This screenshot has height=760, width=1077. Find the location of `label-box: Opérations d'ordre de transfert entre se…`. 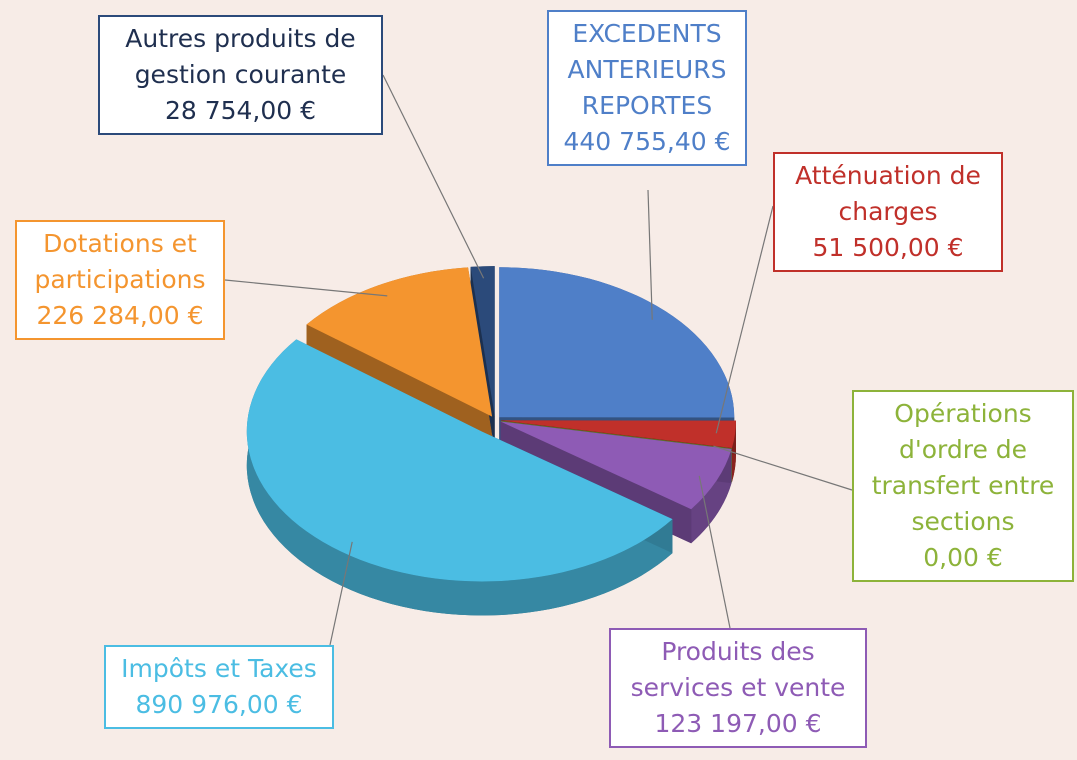

label-box: Opérations d'ordre de transfert entre se… is located at coordinates (963, 486).